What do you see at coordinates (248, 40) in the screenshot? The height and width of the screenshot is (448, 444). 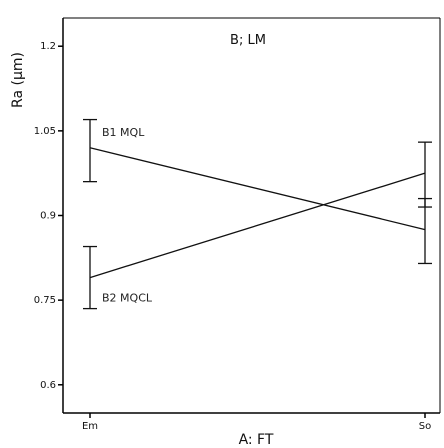 I see `chart-title: B; LM` at bounding box center [248, 40].